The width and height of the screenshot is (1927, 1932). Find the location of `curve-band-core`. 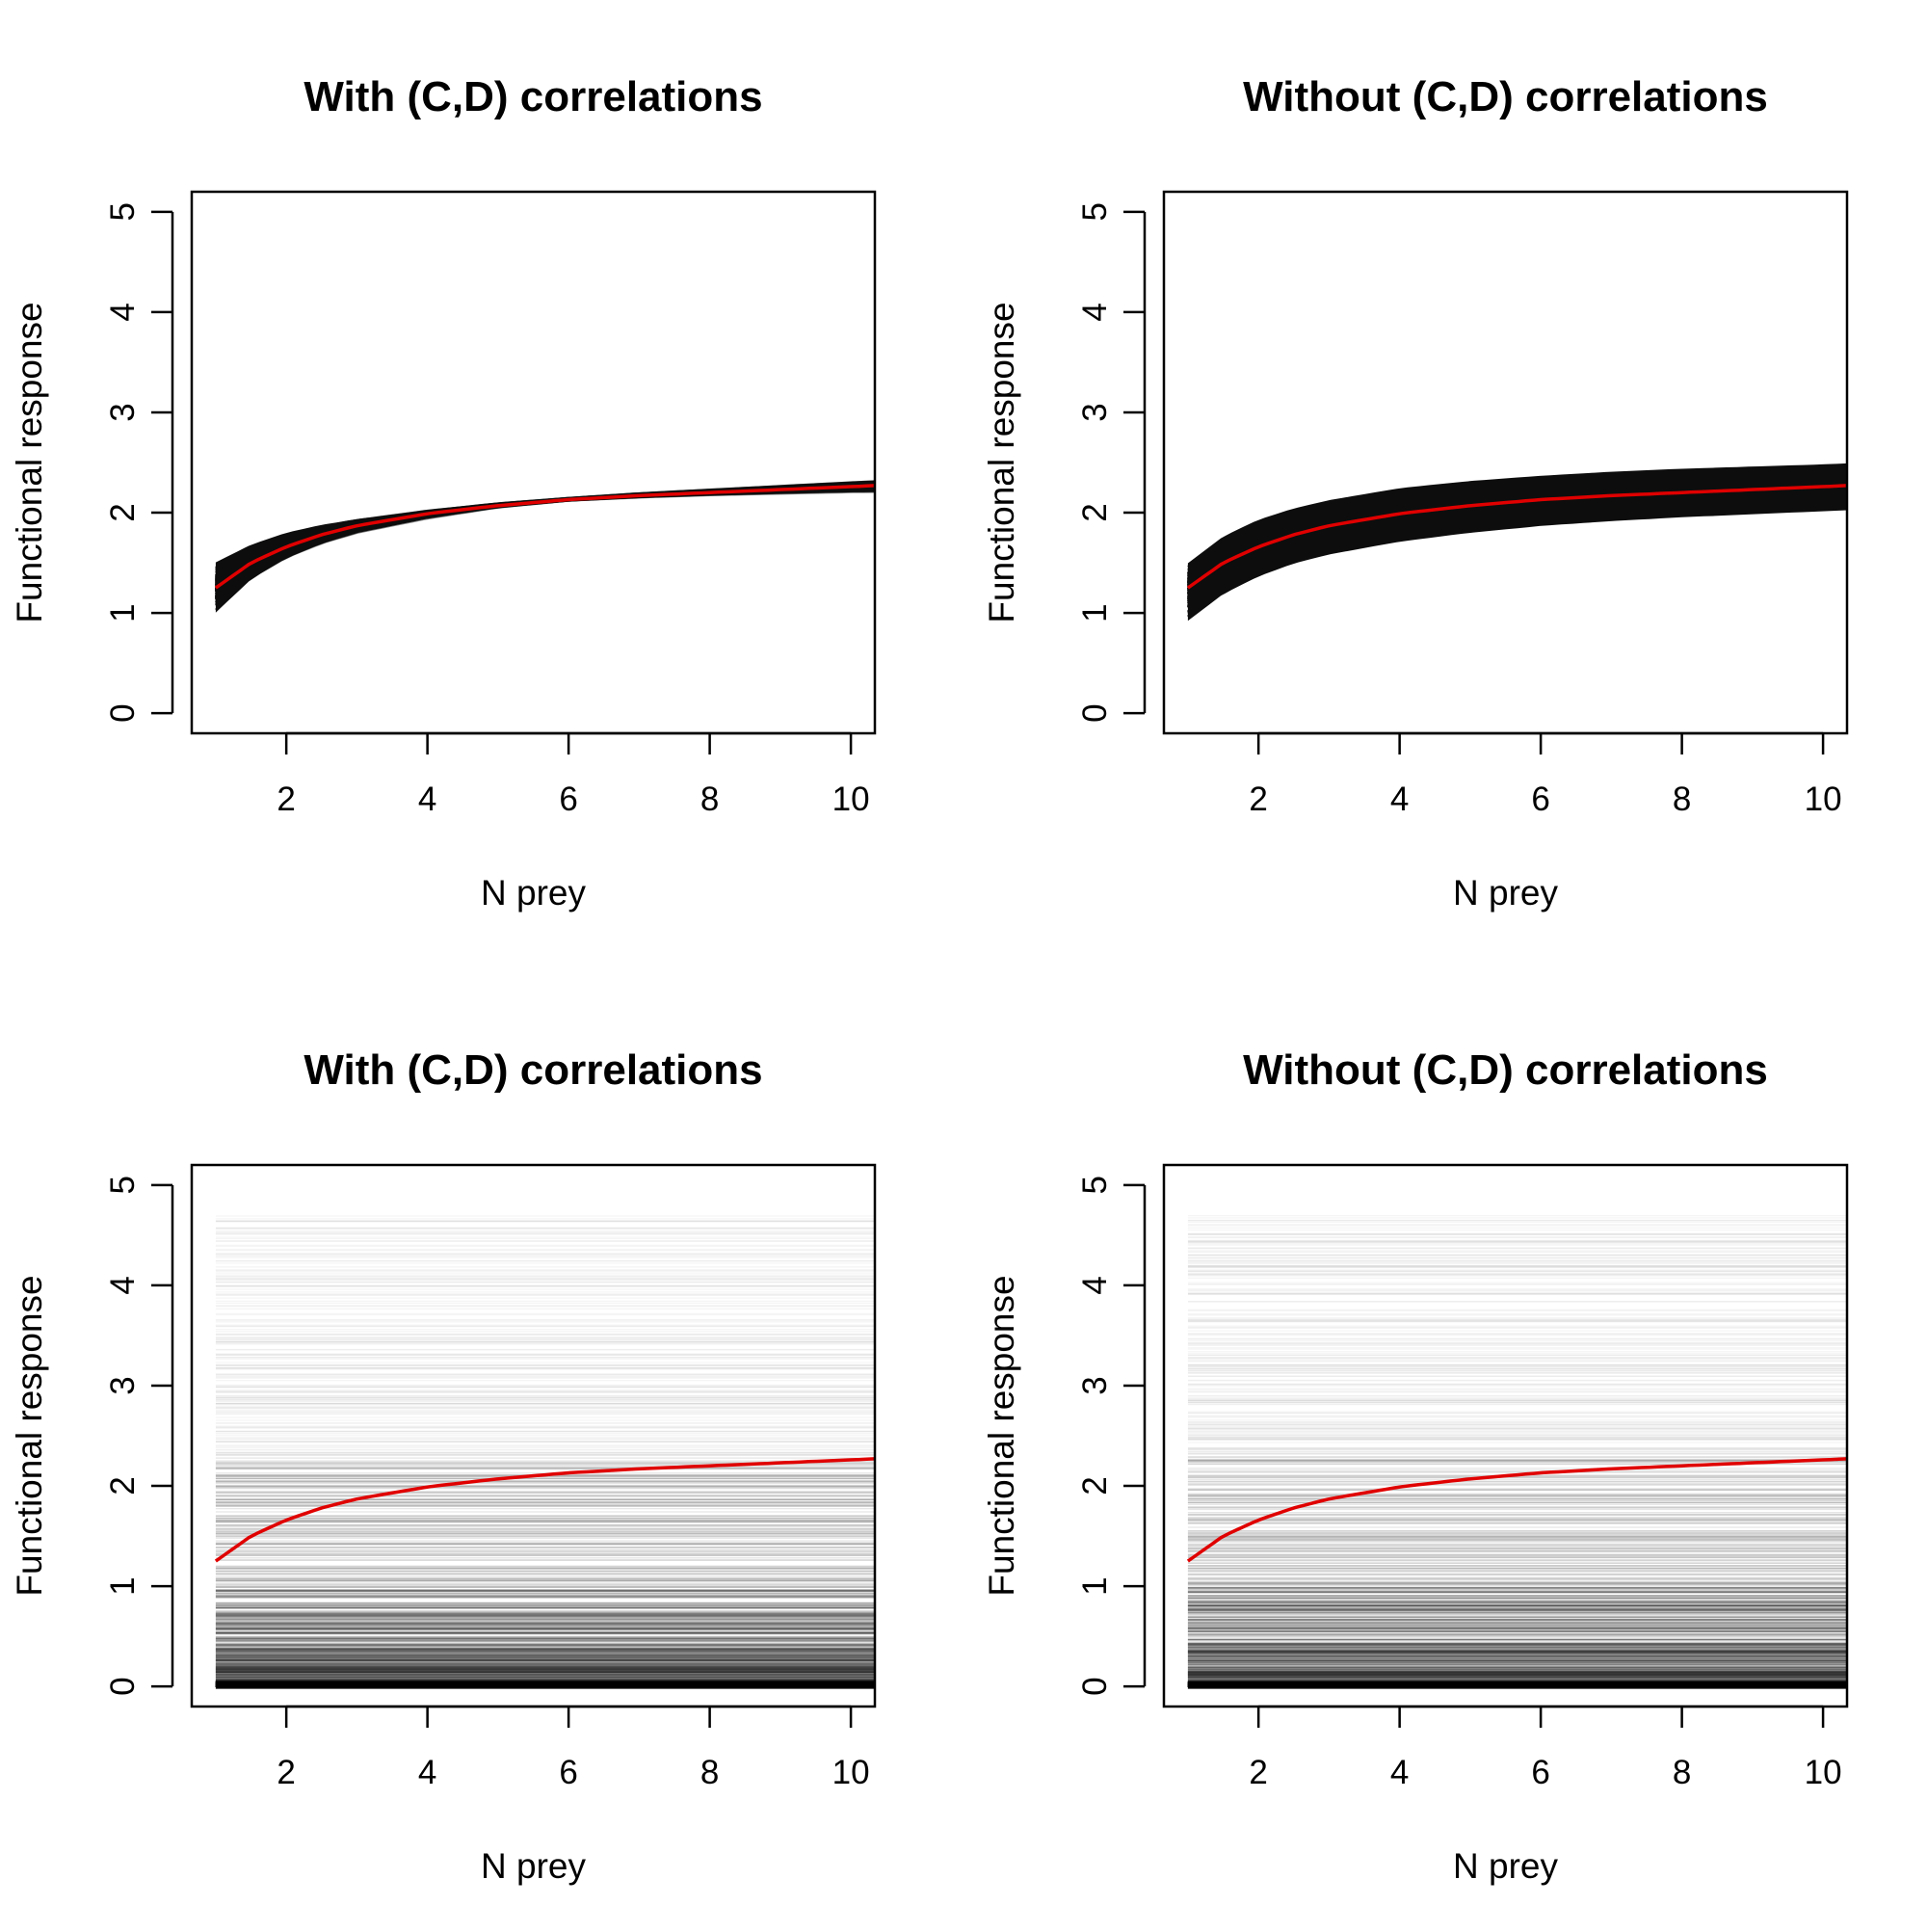

curve-band-core is located at coordinates (1517, 542).